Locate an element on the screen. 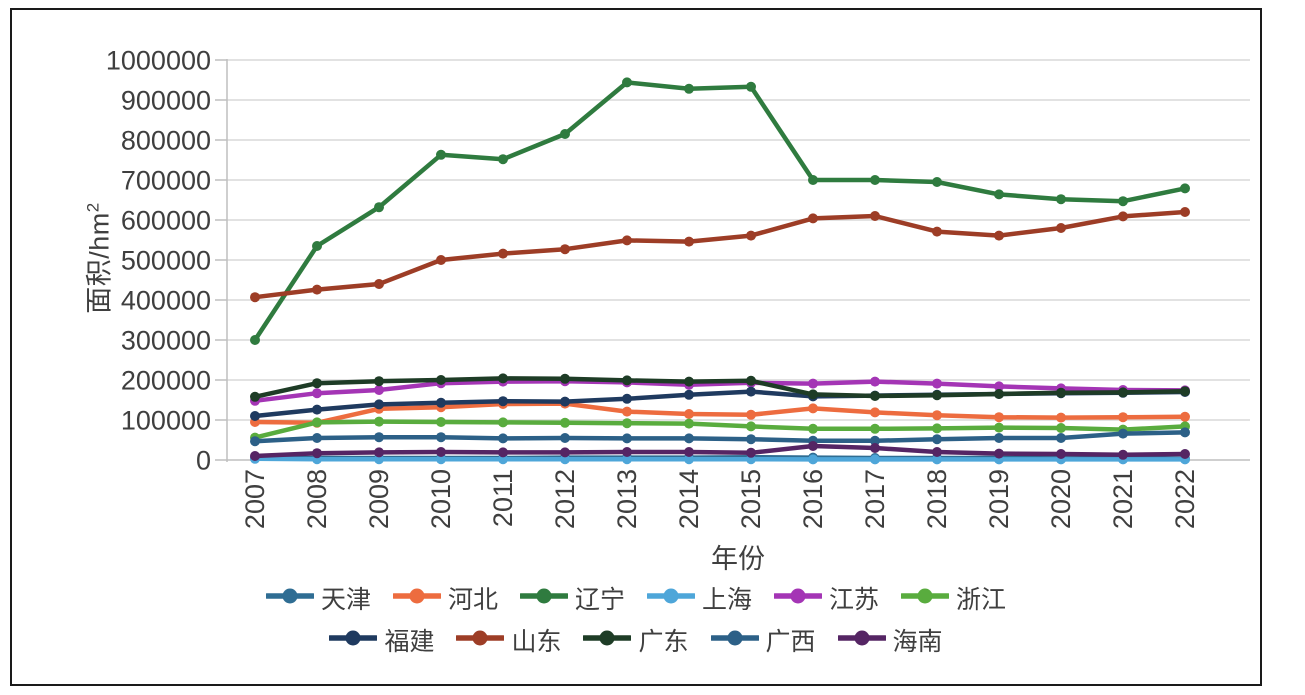  x-tick-label: 2008 is located at coordinates (317, 499).